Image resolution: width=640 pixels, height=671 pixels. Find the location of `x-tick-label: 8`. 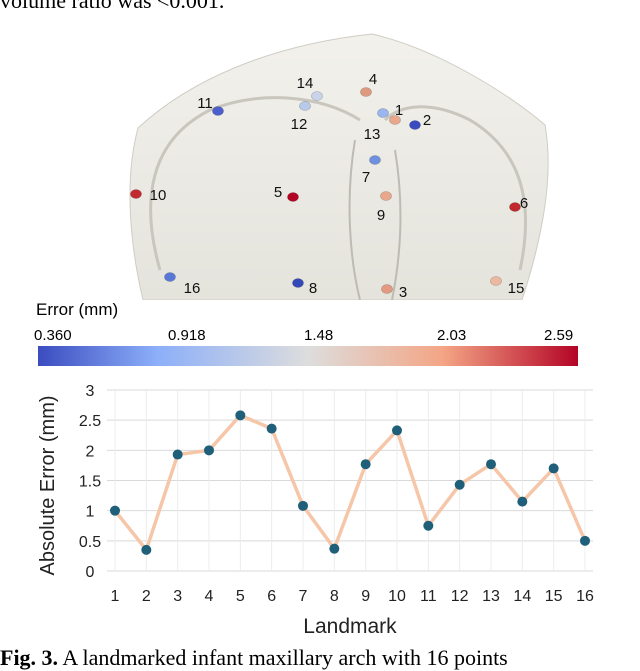

x-tick-label: 8 is located at coordinates (334, 596).